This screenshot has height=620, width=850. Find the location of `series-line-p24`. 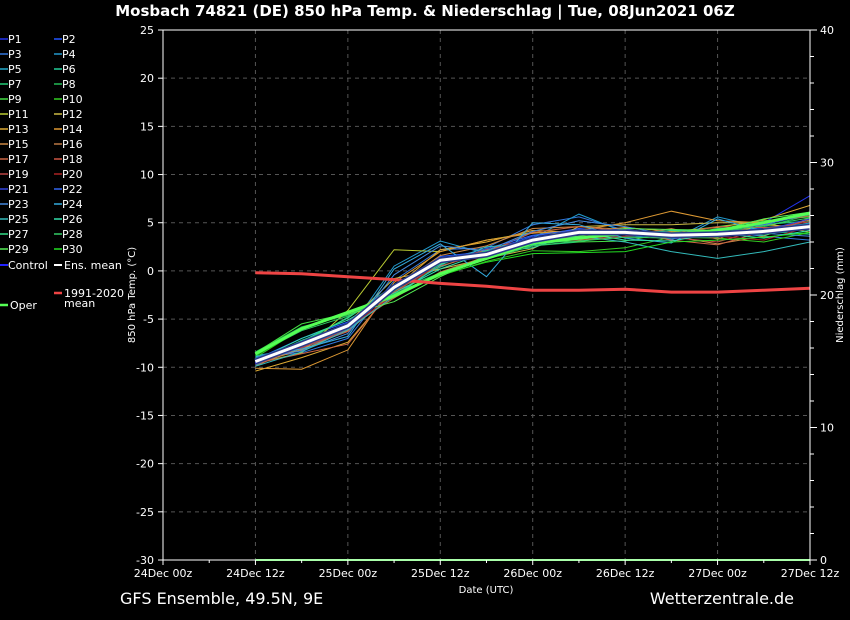

series-line-p24 is located at coordinates (533, 288).